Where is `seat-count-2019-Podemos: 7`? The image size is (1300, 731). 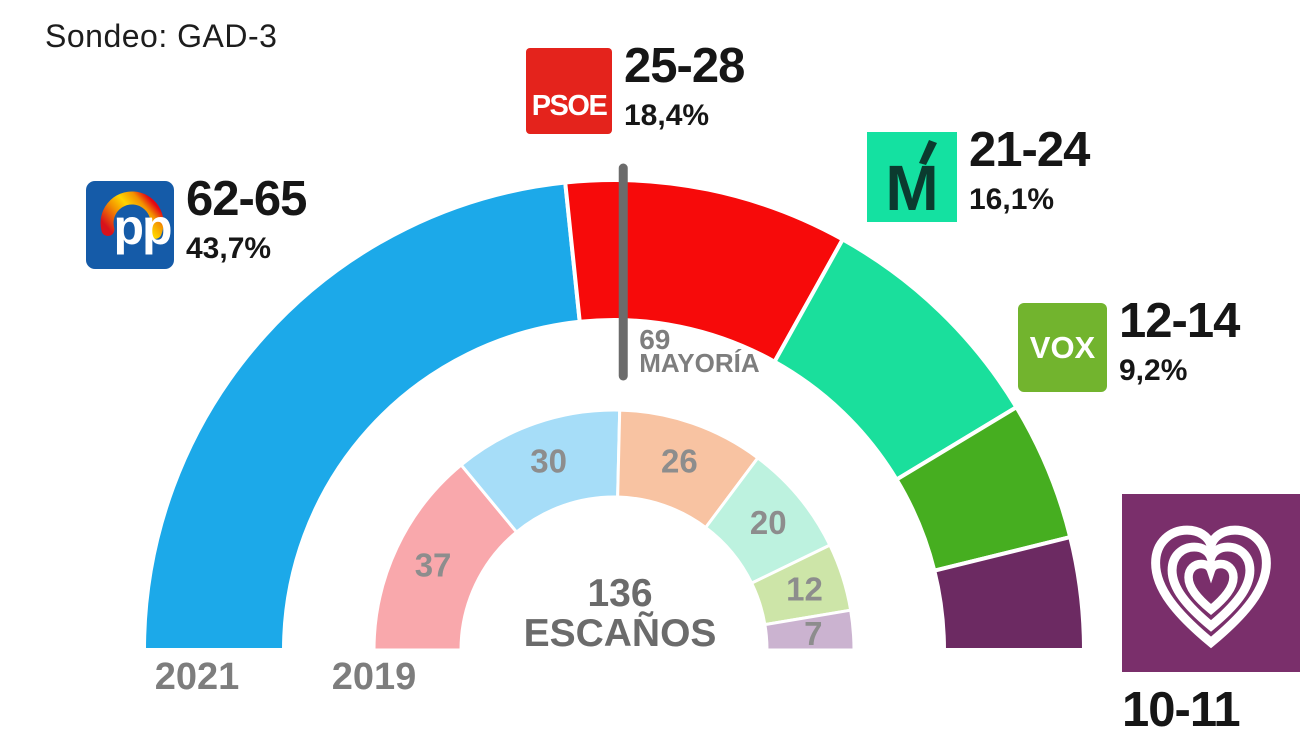
seat-count-2019-Podemos: 7 is located at coordinates (813, 633).